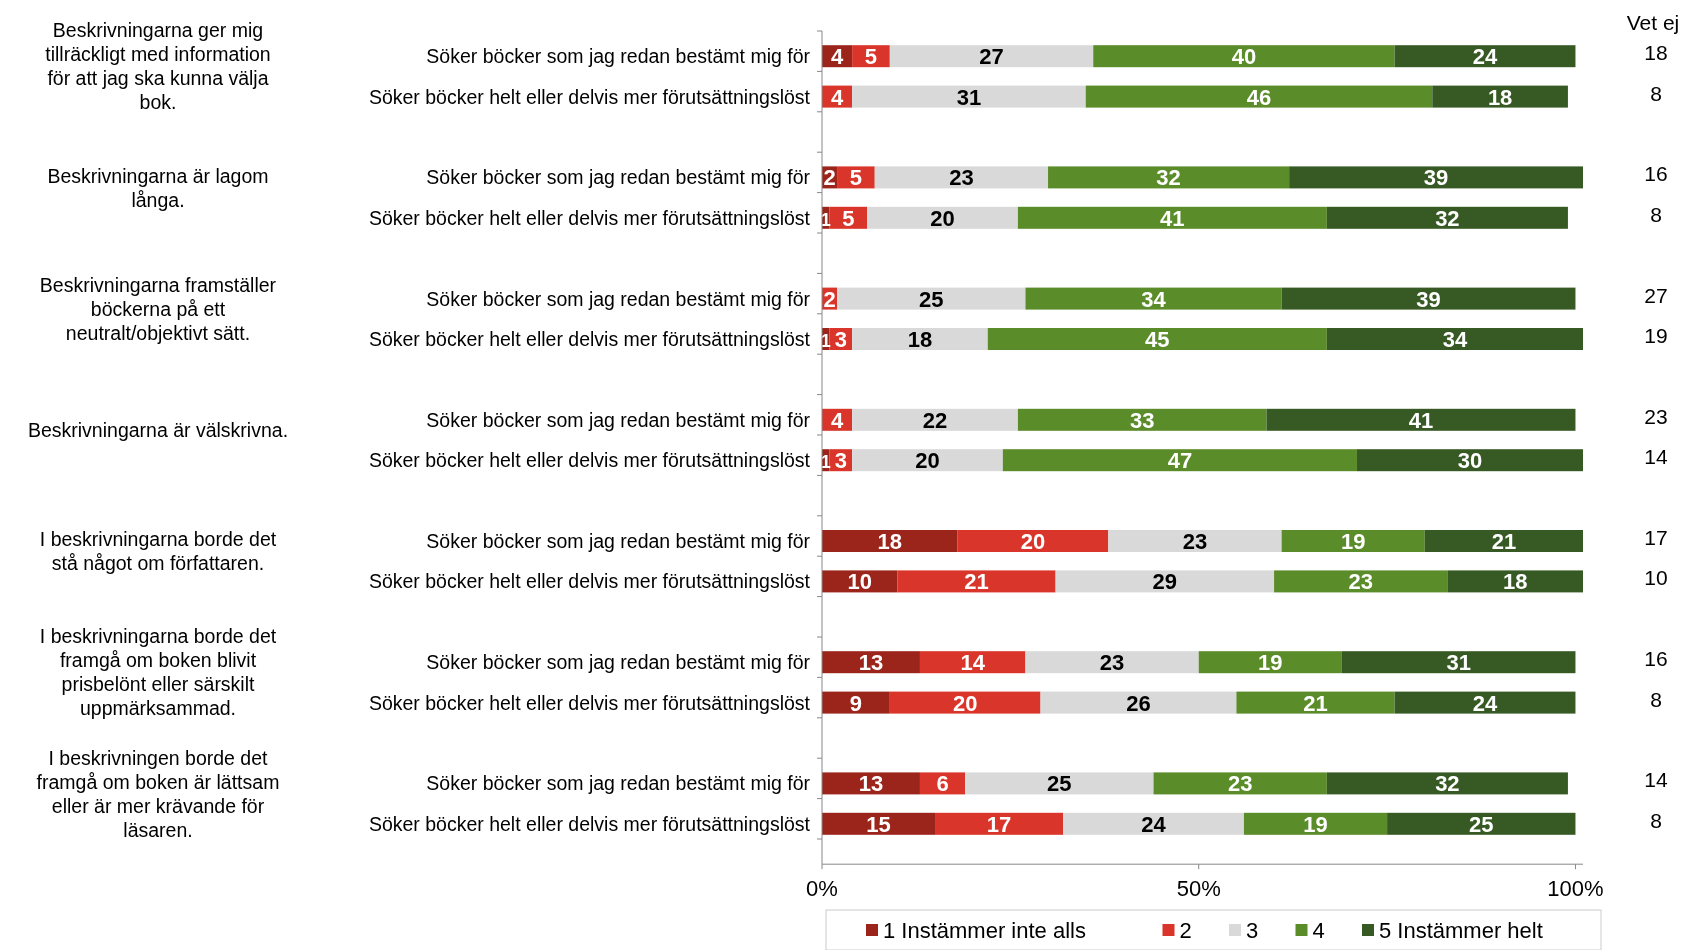 The width and height of the screenshot is (1683, 950). What do you see at coordinates (999, 824) in the screenshot?
I see `data-label: 17` at bounding box center [999, 824].